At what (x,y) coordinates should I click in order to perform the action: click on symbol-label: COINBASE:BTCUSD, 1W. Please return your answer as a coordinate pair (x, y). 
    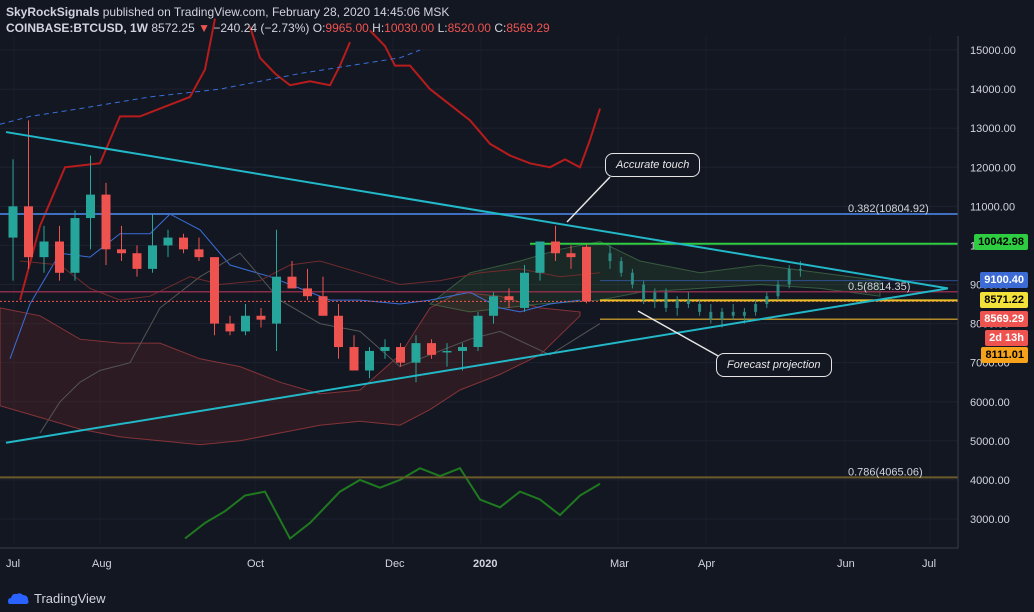
    Looking at the image, I should click on (77, 28).